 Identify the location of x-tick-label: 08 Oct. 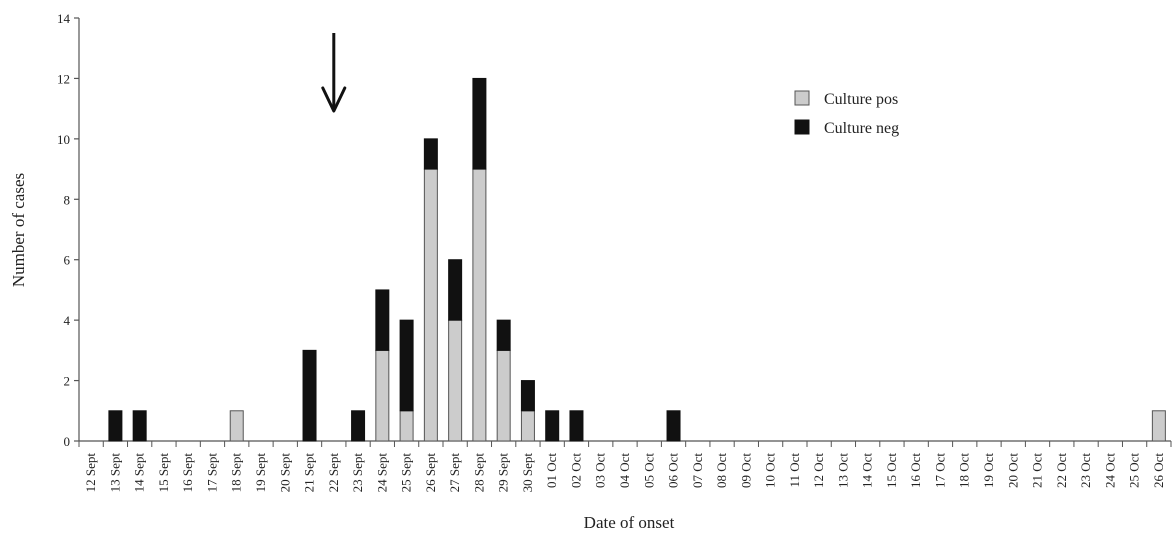
(721, 470).